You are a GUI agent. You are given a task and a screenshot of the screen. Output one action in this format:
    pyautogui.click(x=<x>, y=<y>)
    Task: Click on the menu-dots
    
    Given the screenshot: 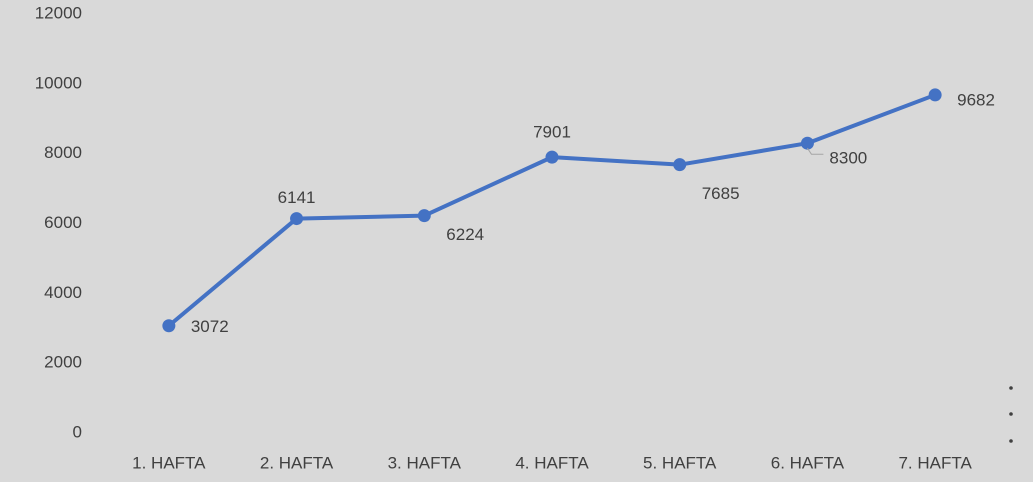 What is the action you would take?
    pyautogui.click(x=1011, y=414)
    